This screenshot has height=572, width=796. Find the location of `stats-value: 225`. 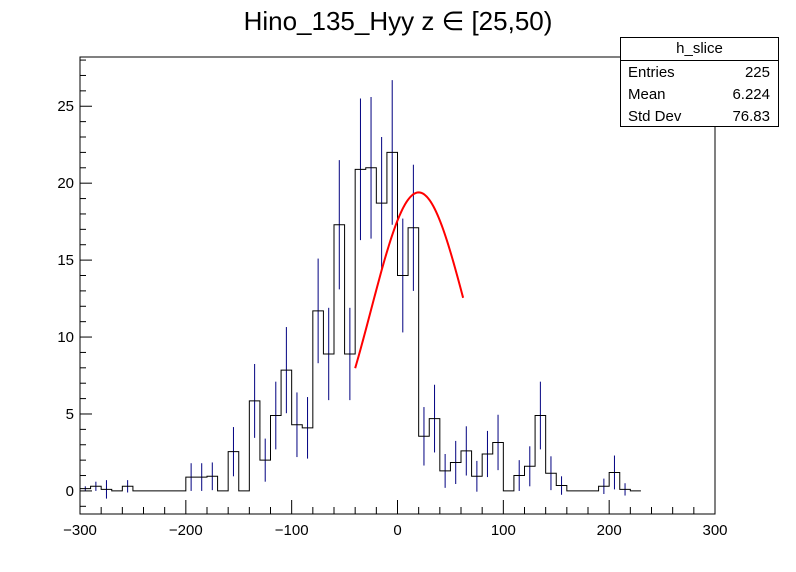

stats-value: 225 is located at coordinates (757, 72).